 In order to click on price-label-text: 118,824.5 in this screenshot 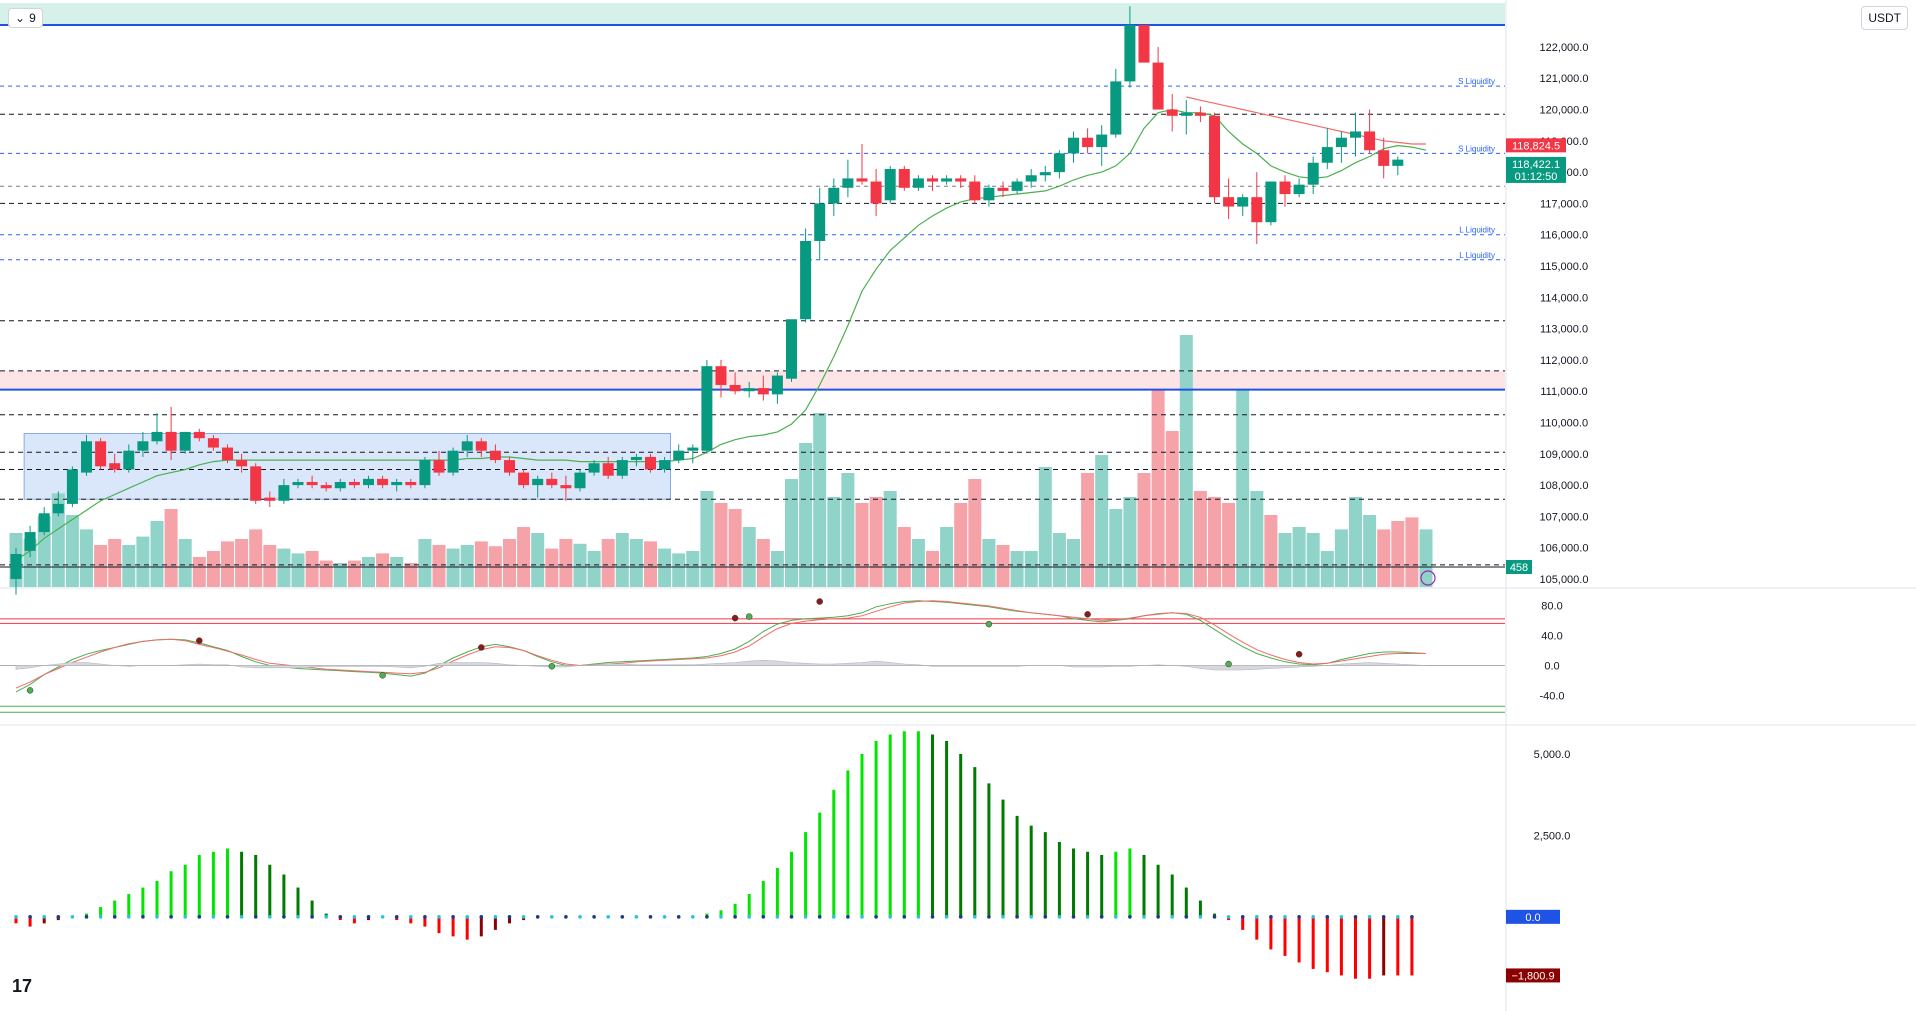, I will do `click(1536, 146)`.